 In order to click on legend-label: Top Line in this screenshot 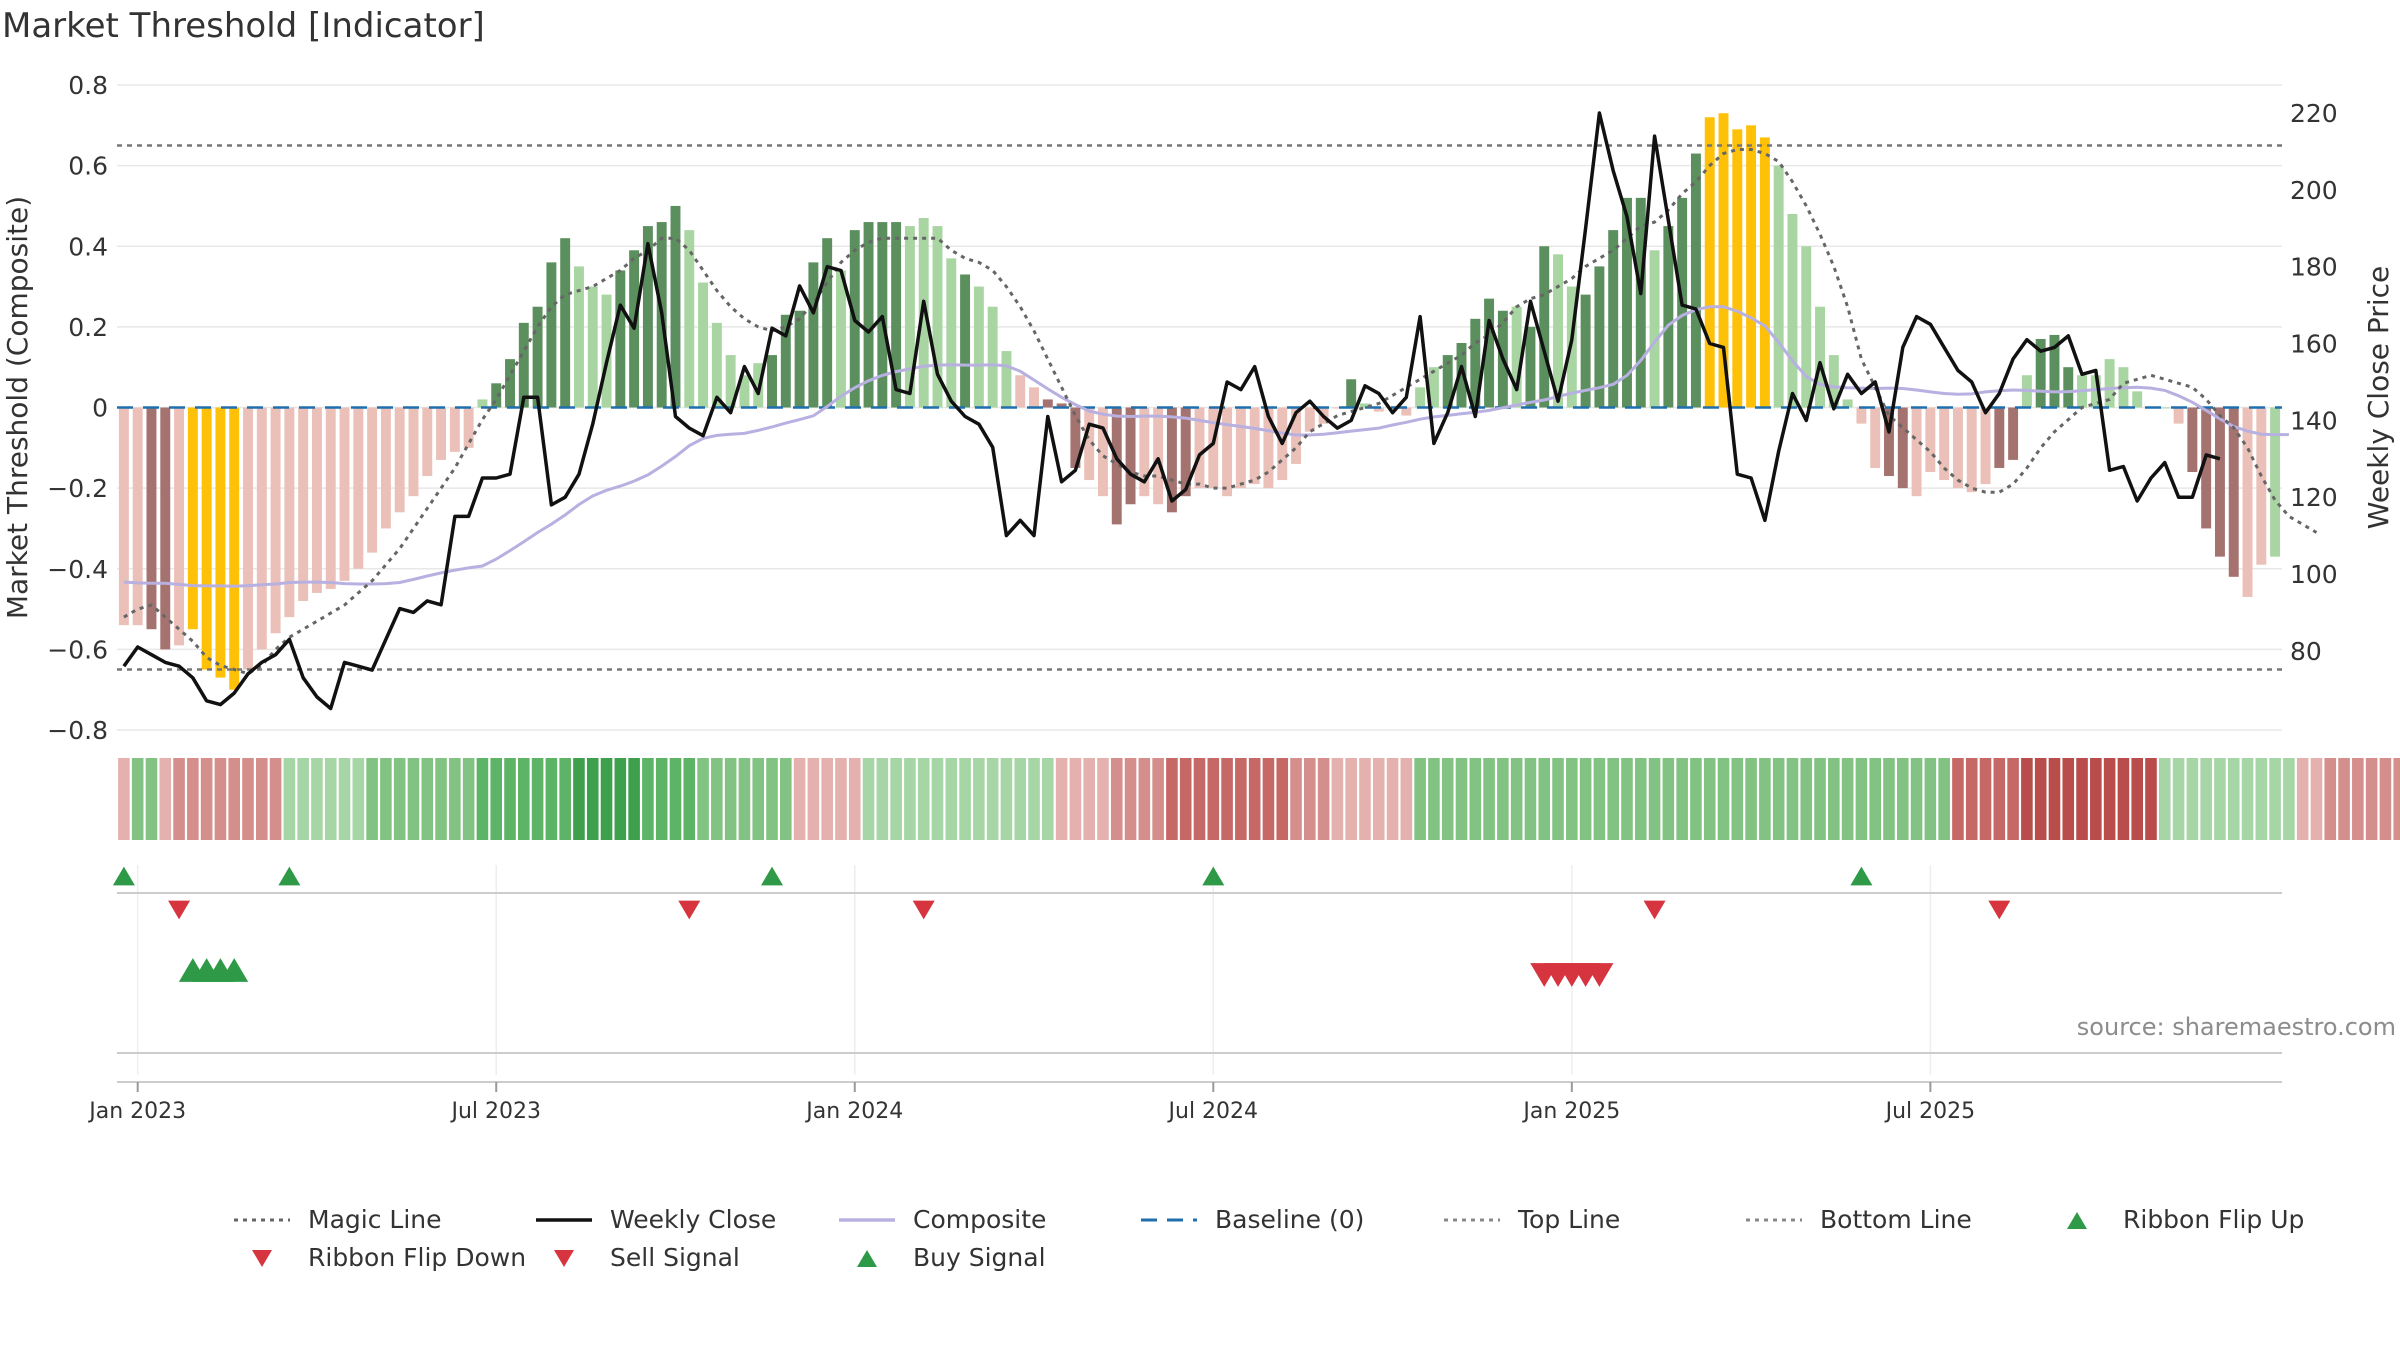, I will do `click(1569, 1219)`.